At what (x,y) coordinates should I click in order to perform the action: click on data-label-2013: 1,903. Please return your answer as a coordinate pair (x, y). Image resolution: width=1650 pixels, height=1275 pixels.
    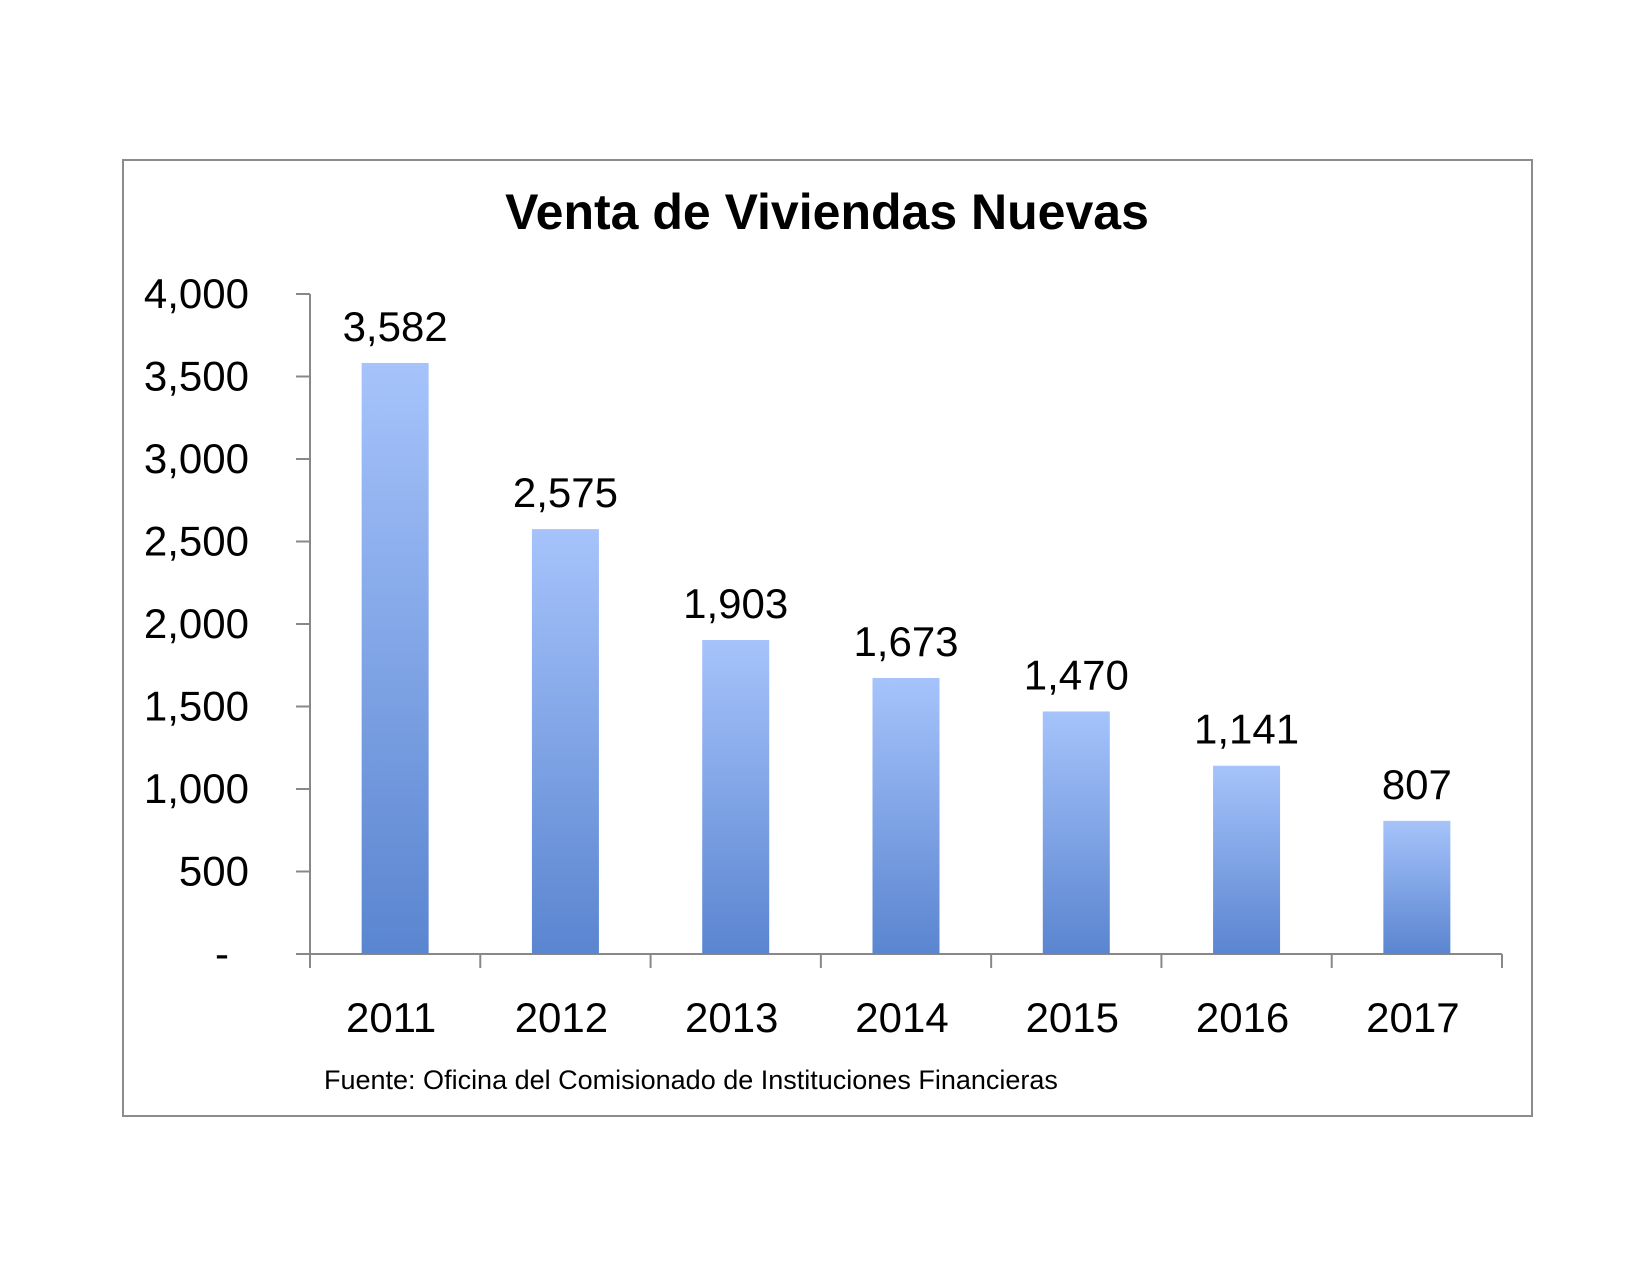
    Looking at the image, I should click on (735, 603).